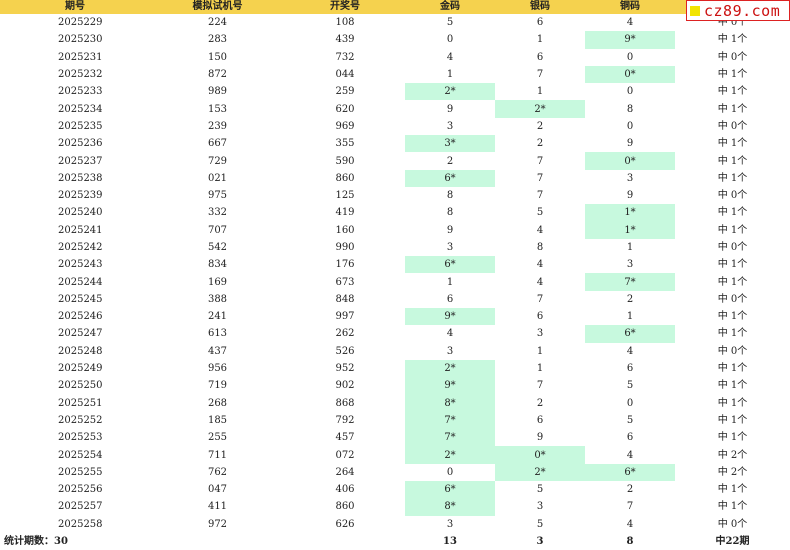 The height and width of the screenshot is (550, 790). I want to click on cell-draw-number: 620, so click(345, 109).